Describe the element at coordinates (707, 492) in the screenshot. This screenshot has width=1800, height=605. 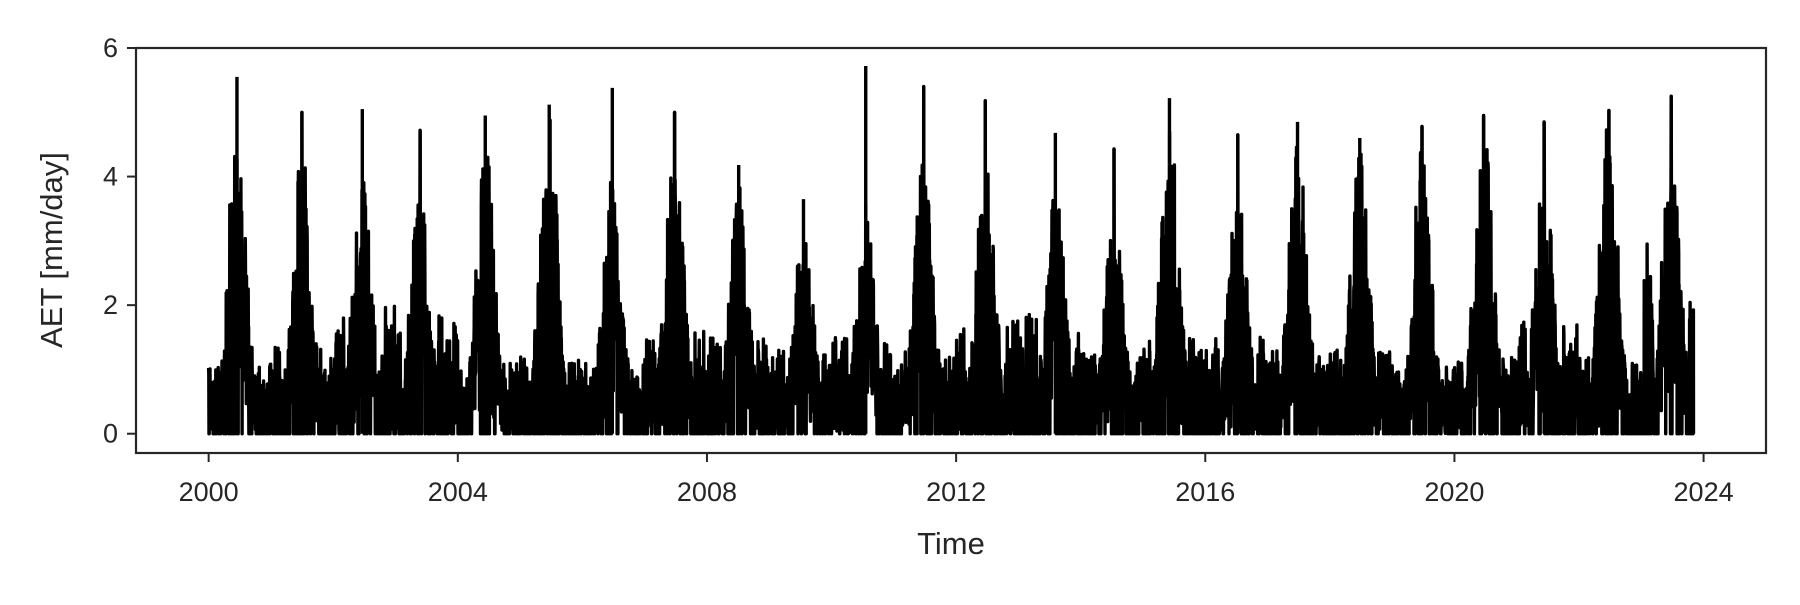
I see `x-tick-label: 2008` at that location.